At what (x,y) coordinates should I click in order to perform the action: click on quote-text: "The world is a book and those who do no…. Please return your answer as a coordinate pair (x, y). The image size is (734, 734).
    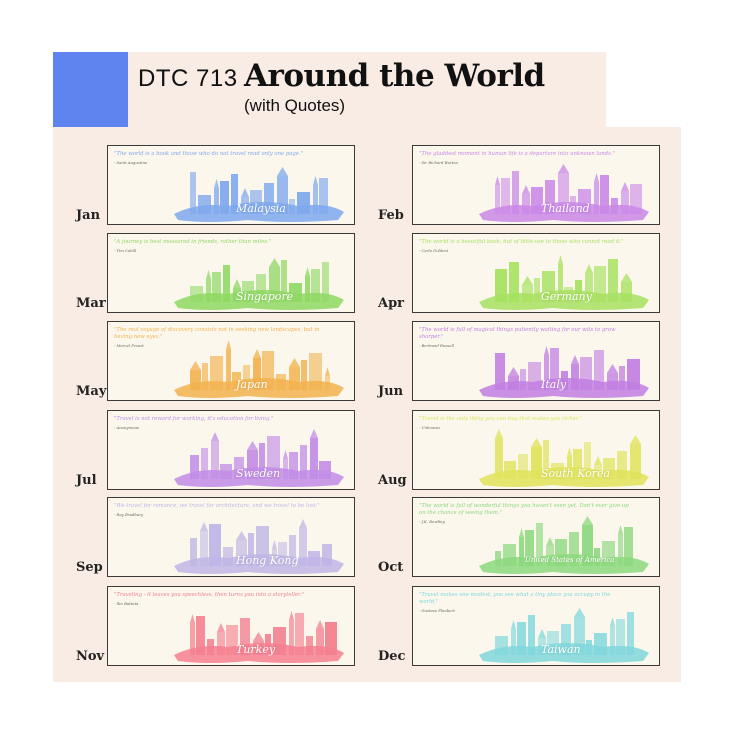
    Looking at the image, I should click on (219, 158).